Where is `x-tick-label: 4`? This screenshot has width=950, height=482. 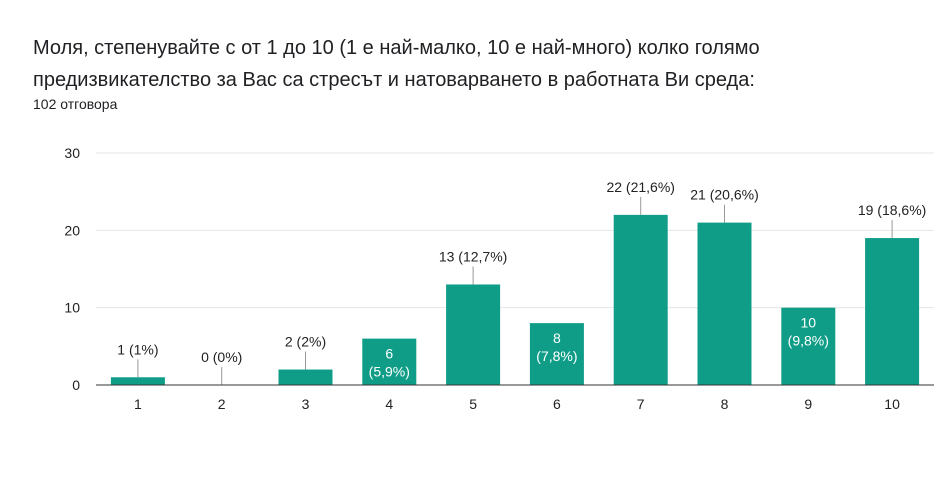 x-tick-label: 4 is located at coordinates (389, 404).